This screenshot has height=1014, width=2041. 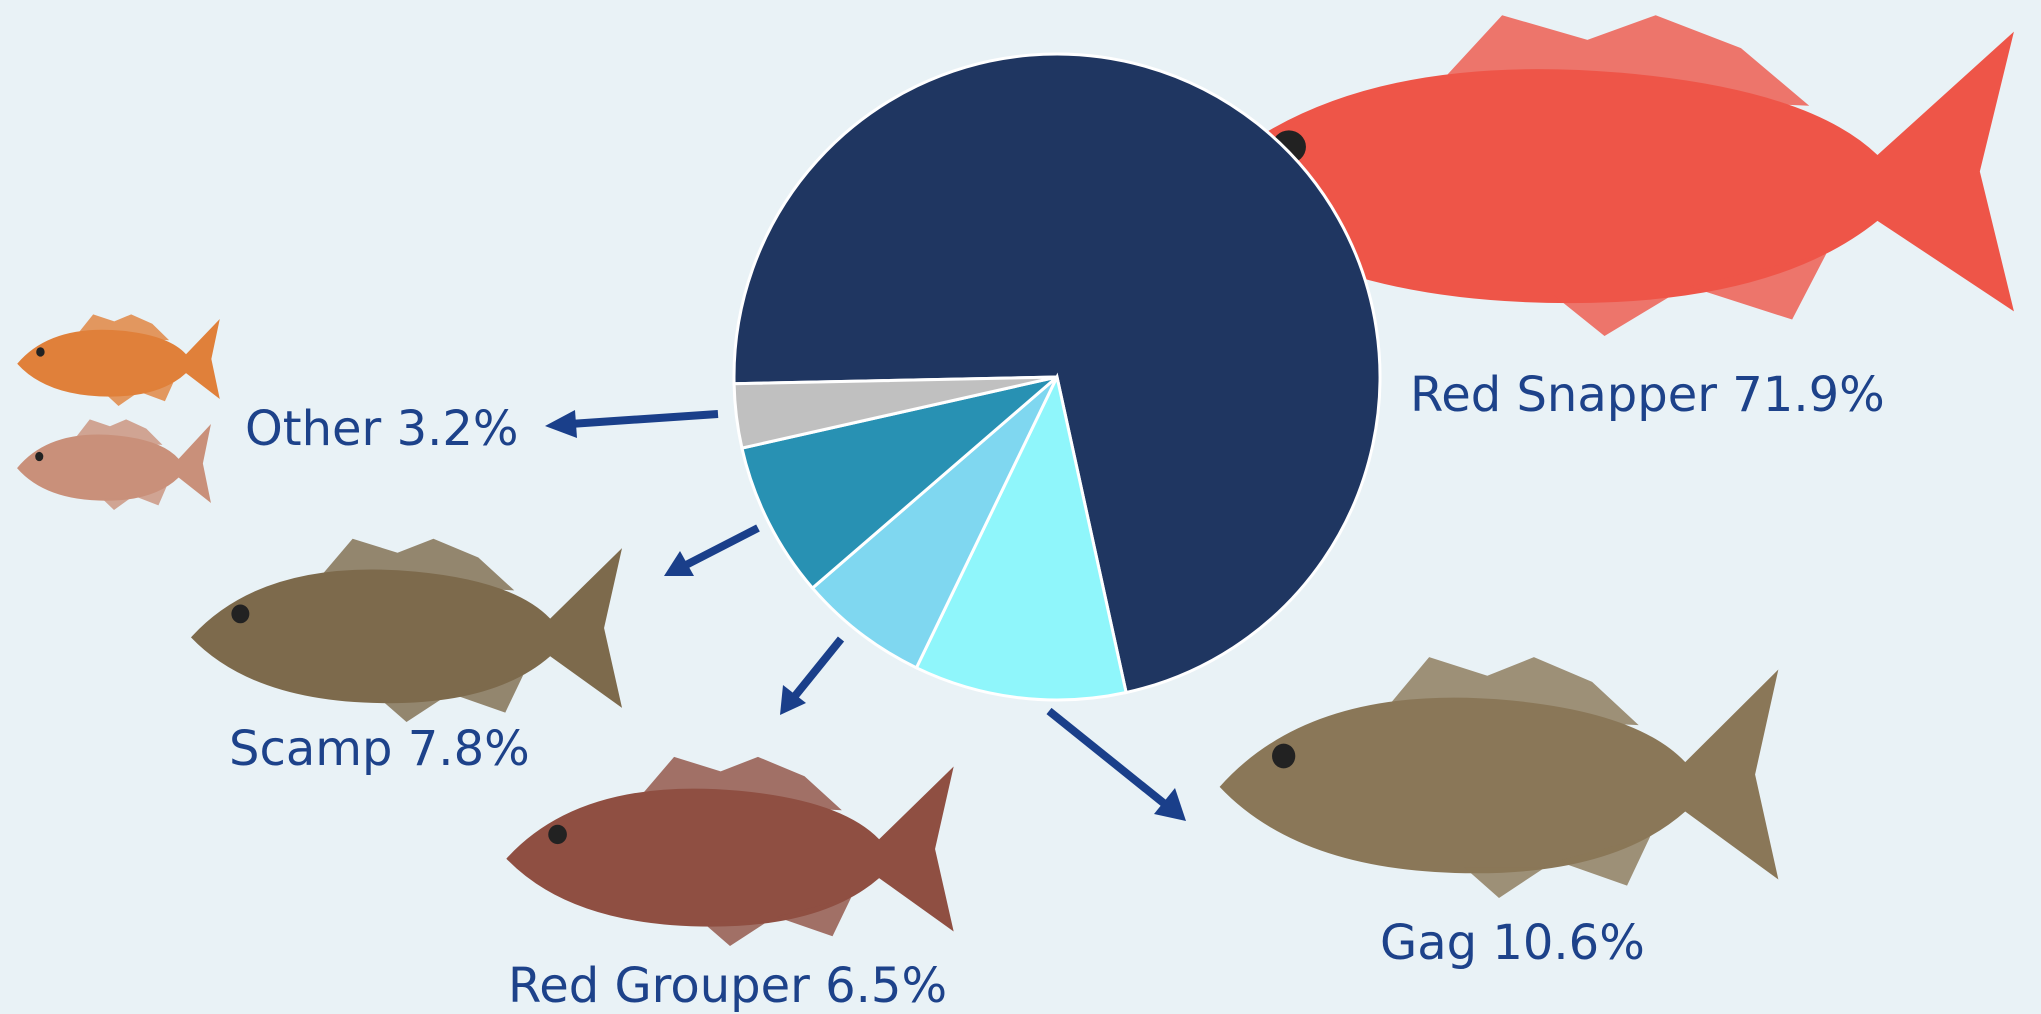 What do you see at coordinates (406, 630) in the screenshot?
I see `scamp-fish` at bounding box center [406, 630].